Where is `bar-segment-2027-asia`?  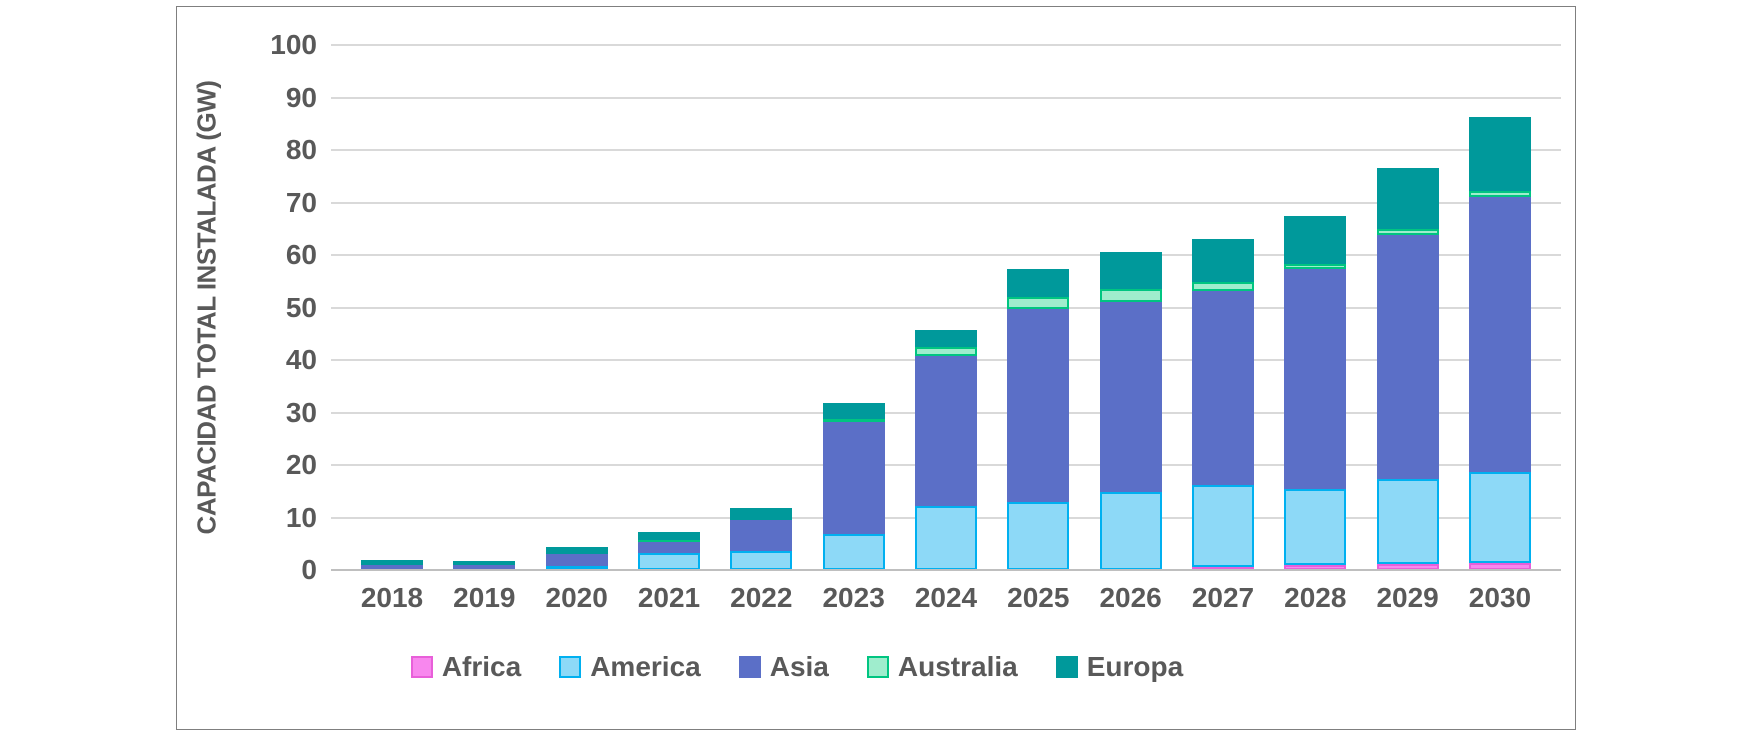 bar-segment-2027-asia is located at coordinates (1222, 388).